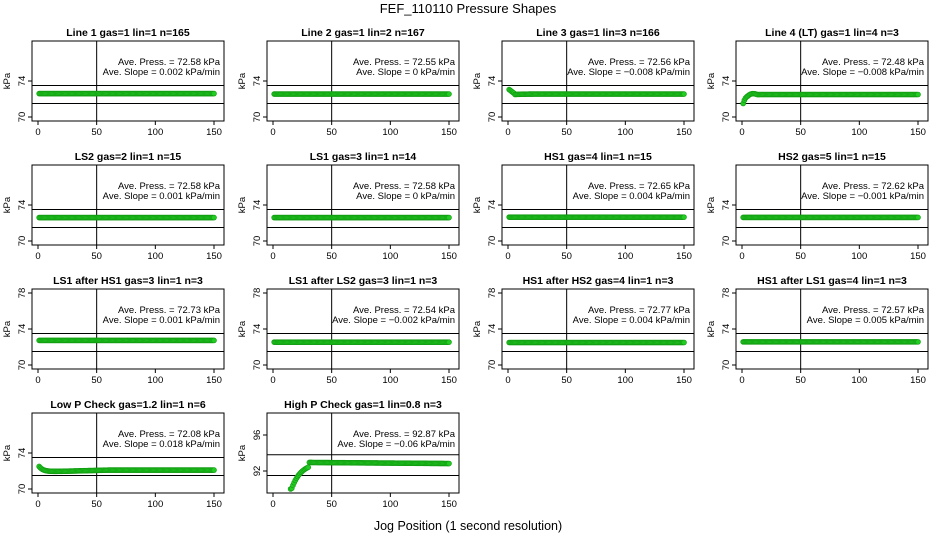  I want to click on ave-slope-text: Ave. Slope = 0.005 kPa/min, so click(865, 320).